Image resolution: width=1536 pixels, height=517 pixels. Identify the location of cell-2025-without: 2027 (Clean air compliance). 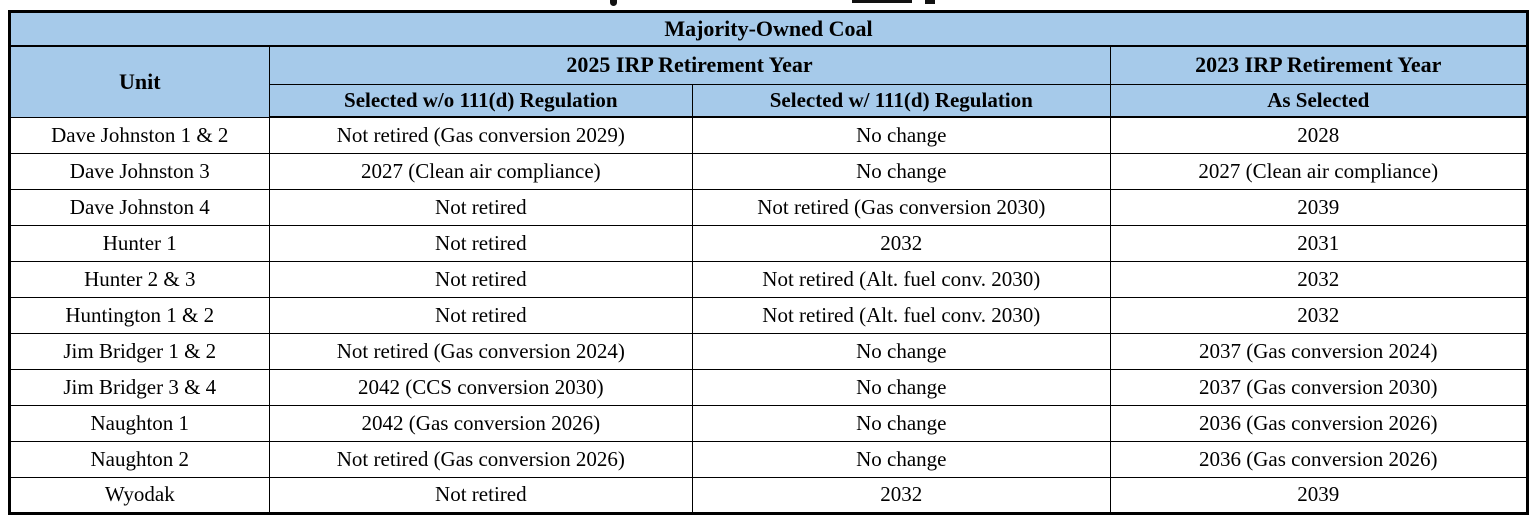
(481, 171).